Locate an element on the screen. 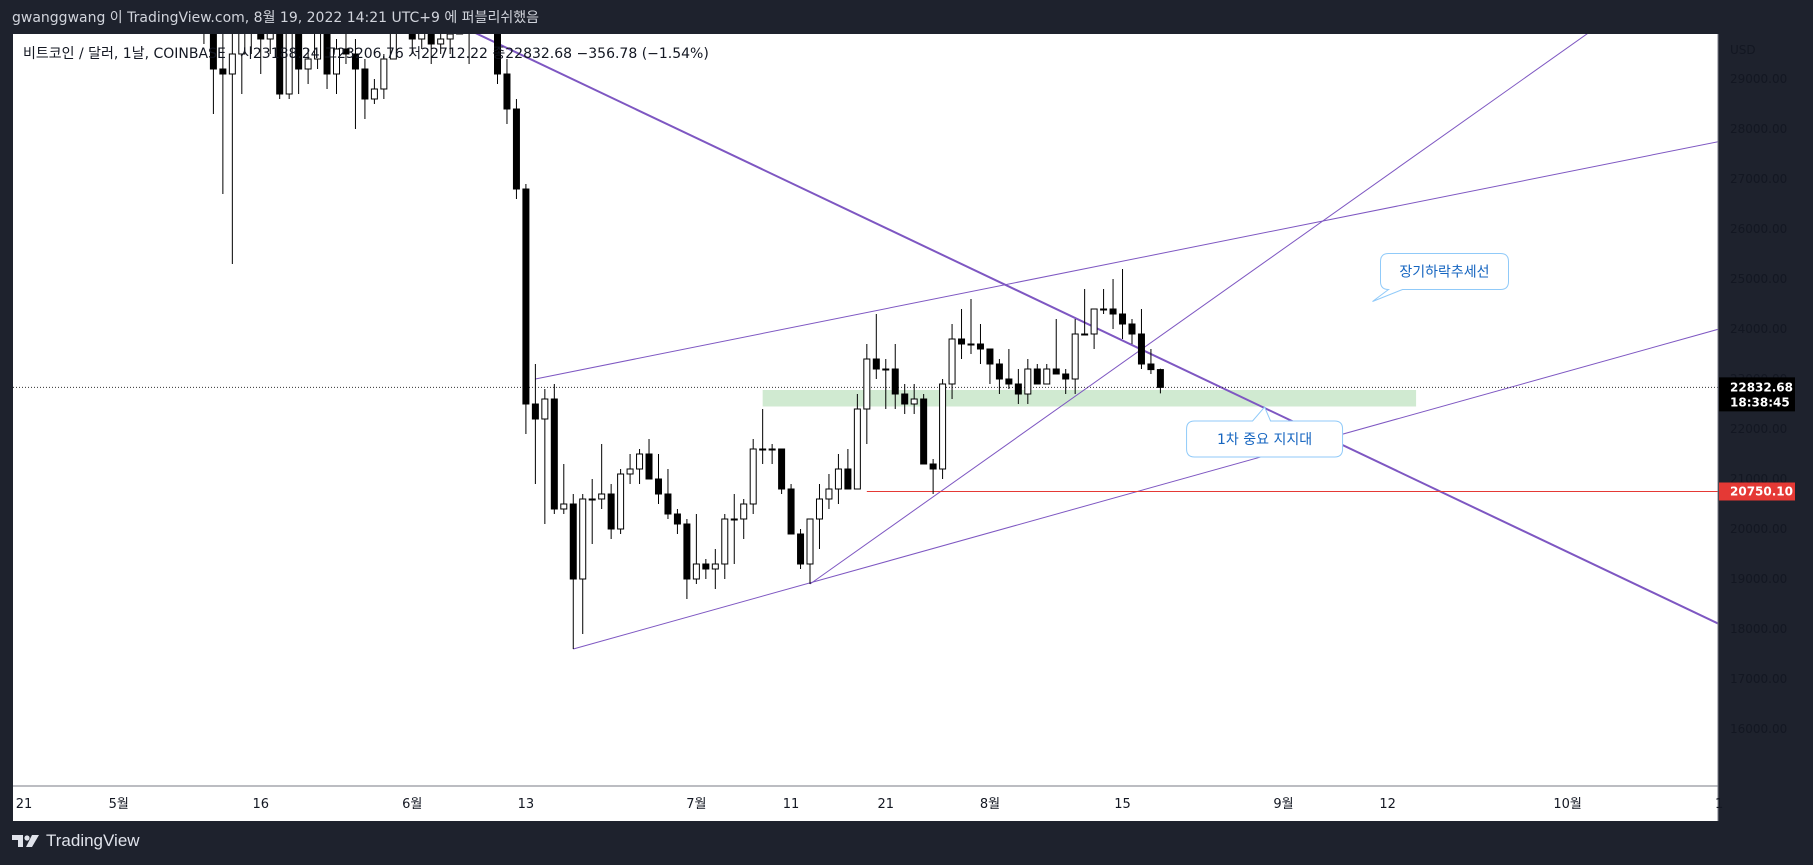  x-tick-label: 1 is located at coordinates (1719, 804).